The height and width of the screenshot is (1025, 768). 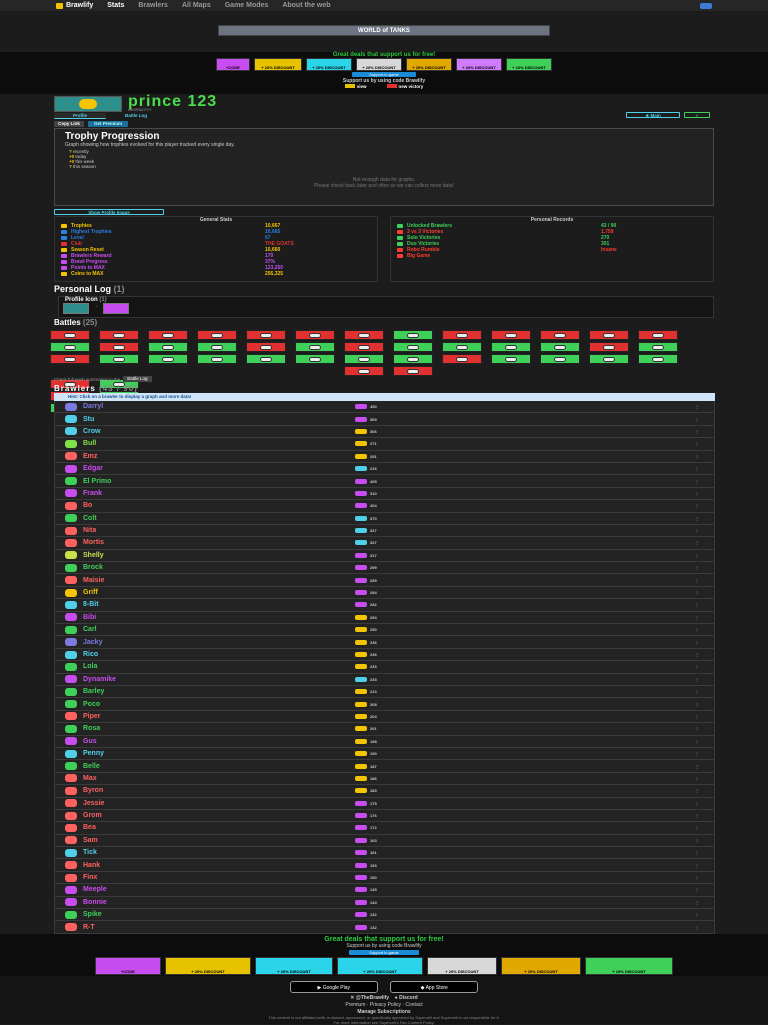 What do you see at coordinates (384, 667) in the screenshot?
I see `brawler-row: Lola 233 ⋮` at bounding box center [384, 667].